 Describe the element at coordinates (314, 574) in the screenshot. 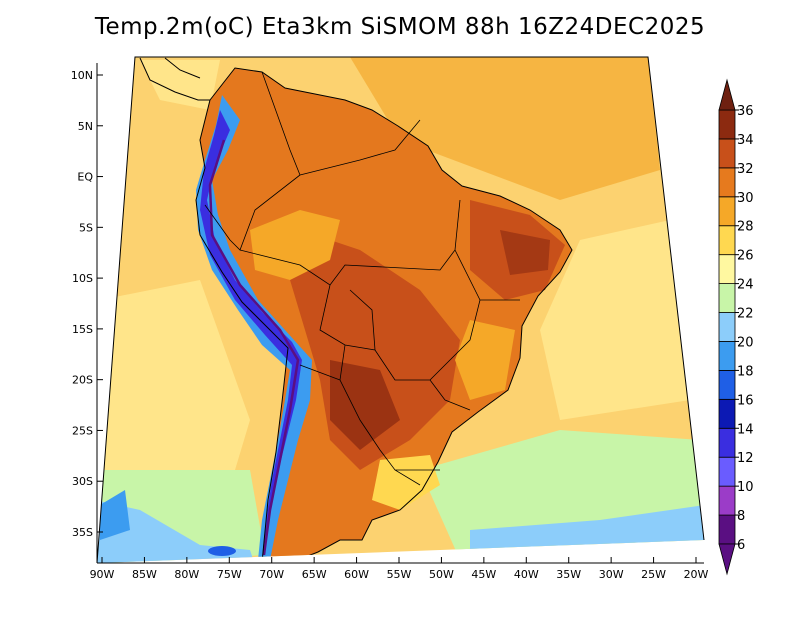

I see `lon-tick-label: 65W` at that location.